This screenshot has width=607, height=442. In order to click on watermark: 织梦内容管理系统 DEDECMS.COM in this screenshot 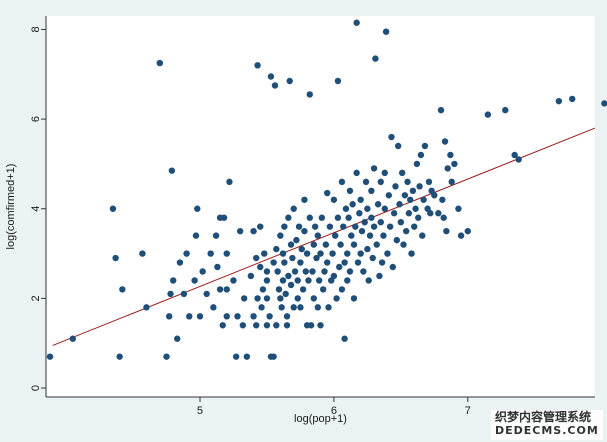, I will do `click(547, 425)`.